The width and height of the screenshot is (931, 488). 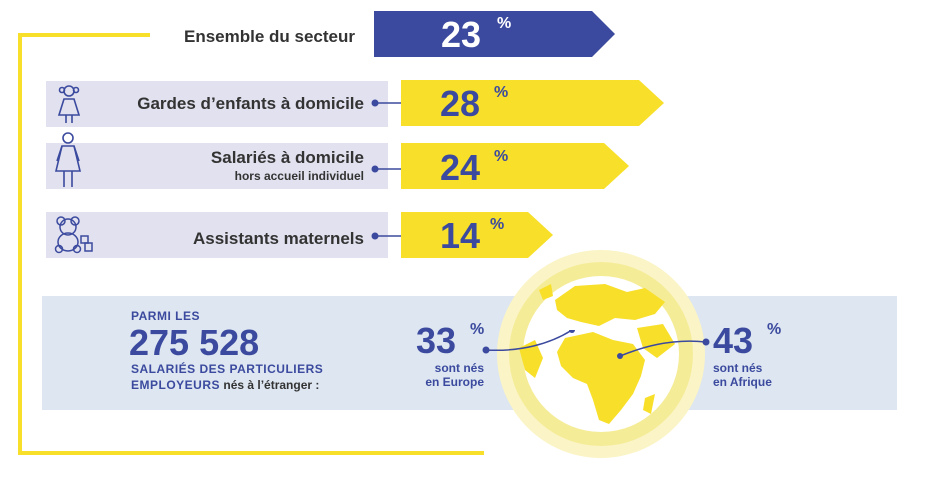 What do you see at coordinates (250, 103) in the screenshot?
I see `row-gardes-label: Gardes d’enfants à domicile` at bounding box center [250, 103].